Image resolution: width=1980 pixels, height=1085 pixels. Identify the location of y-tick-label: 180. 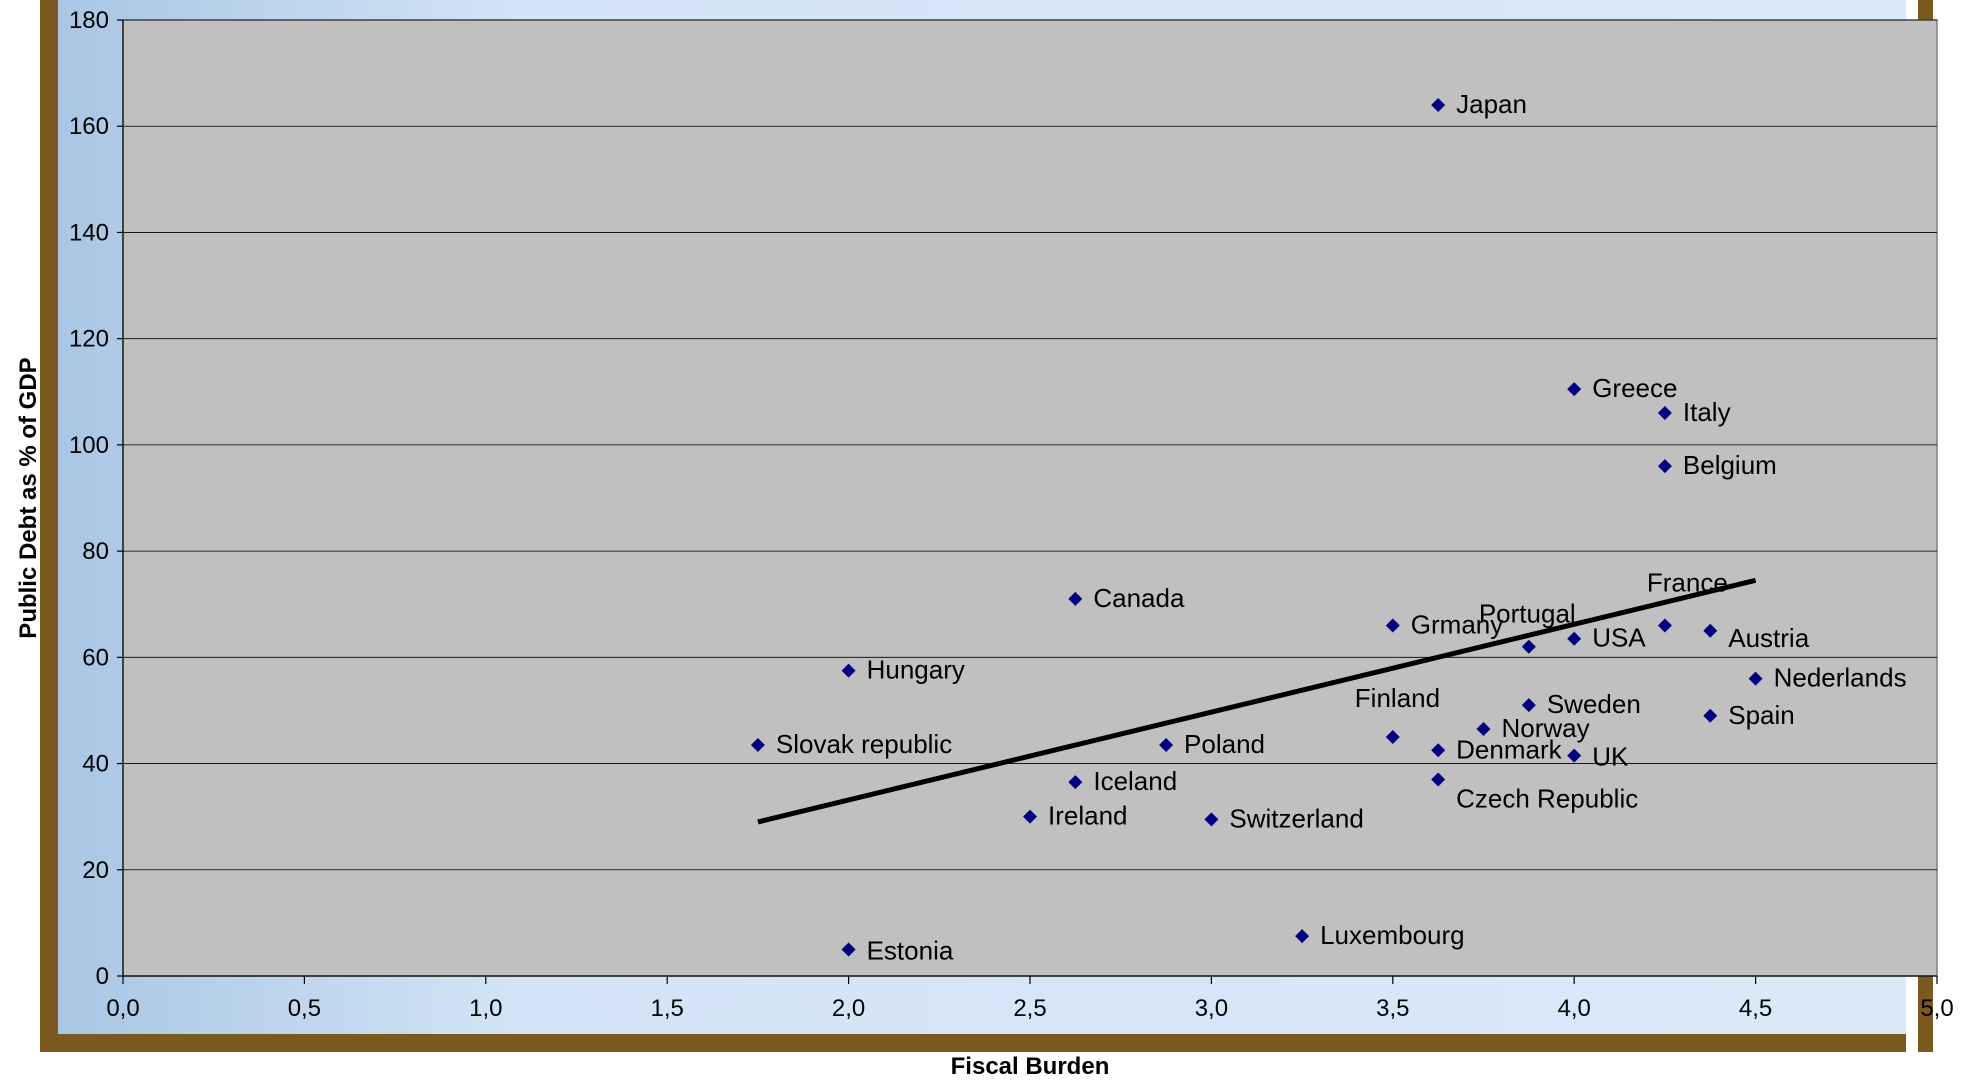
(89, 20).